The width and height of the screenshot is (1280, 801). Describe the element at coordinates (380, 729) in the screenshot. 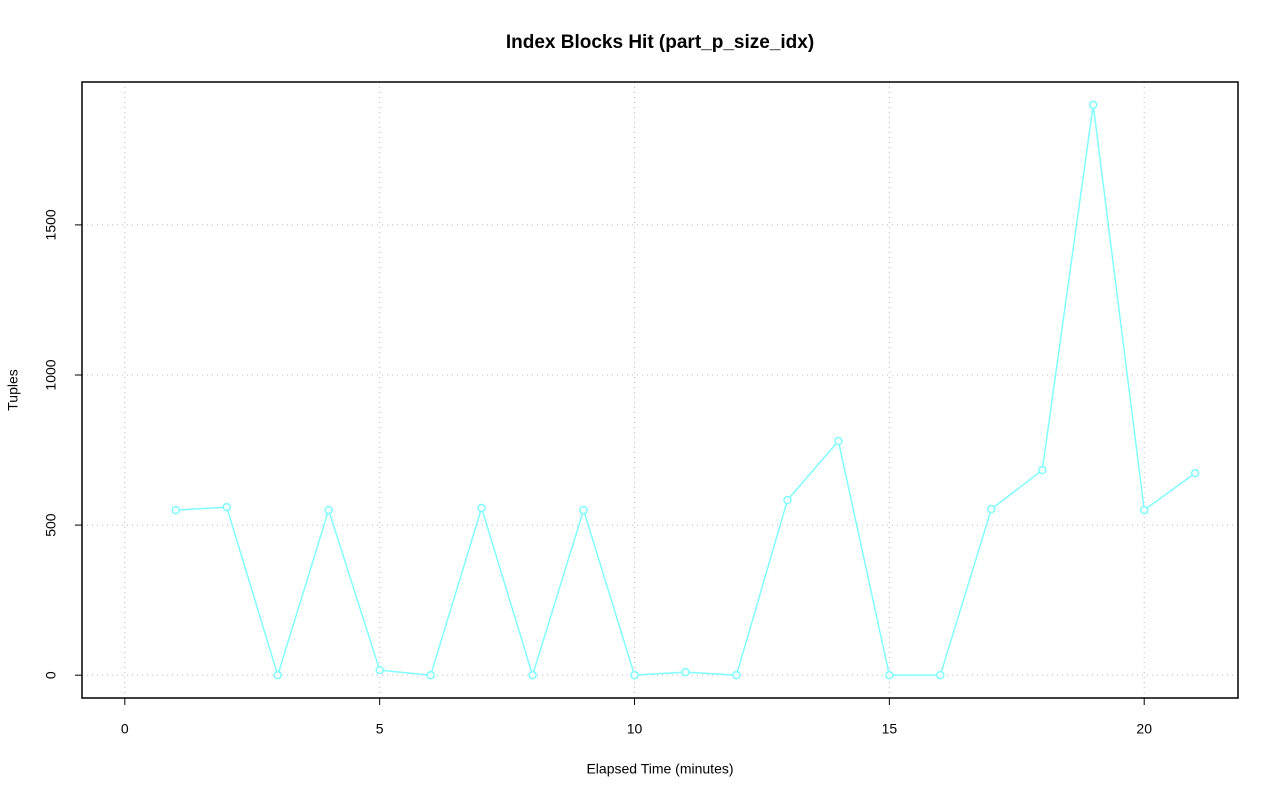

I see `x-tick-label: 5` at that location.